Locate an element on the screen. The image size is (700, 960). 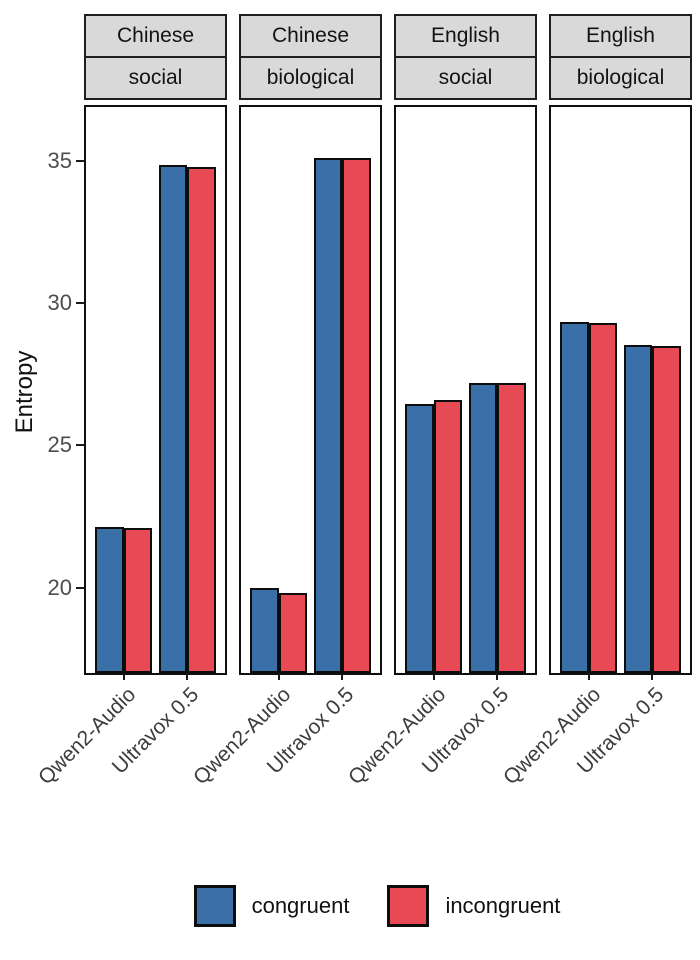
y-axis-tick-label: 20 is located at coordinates (59, 587).